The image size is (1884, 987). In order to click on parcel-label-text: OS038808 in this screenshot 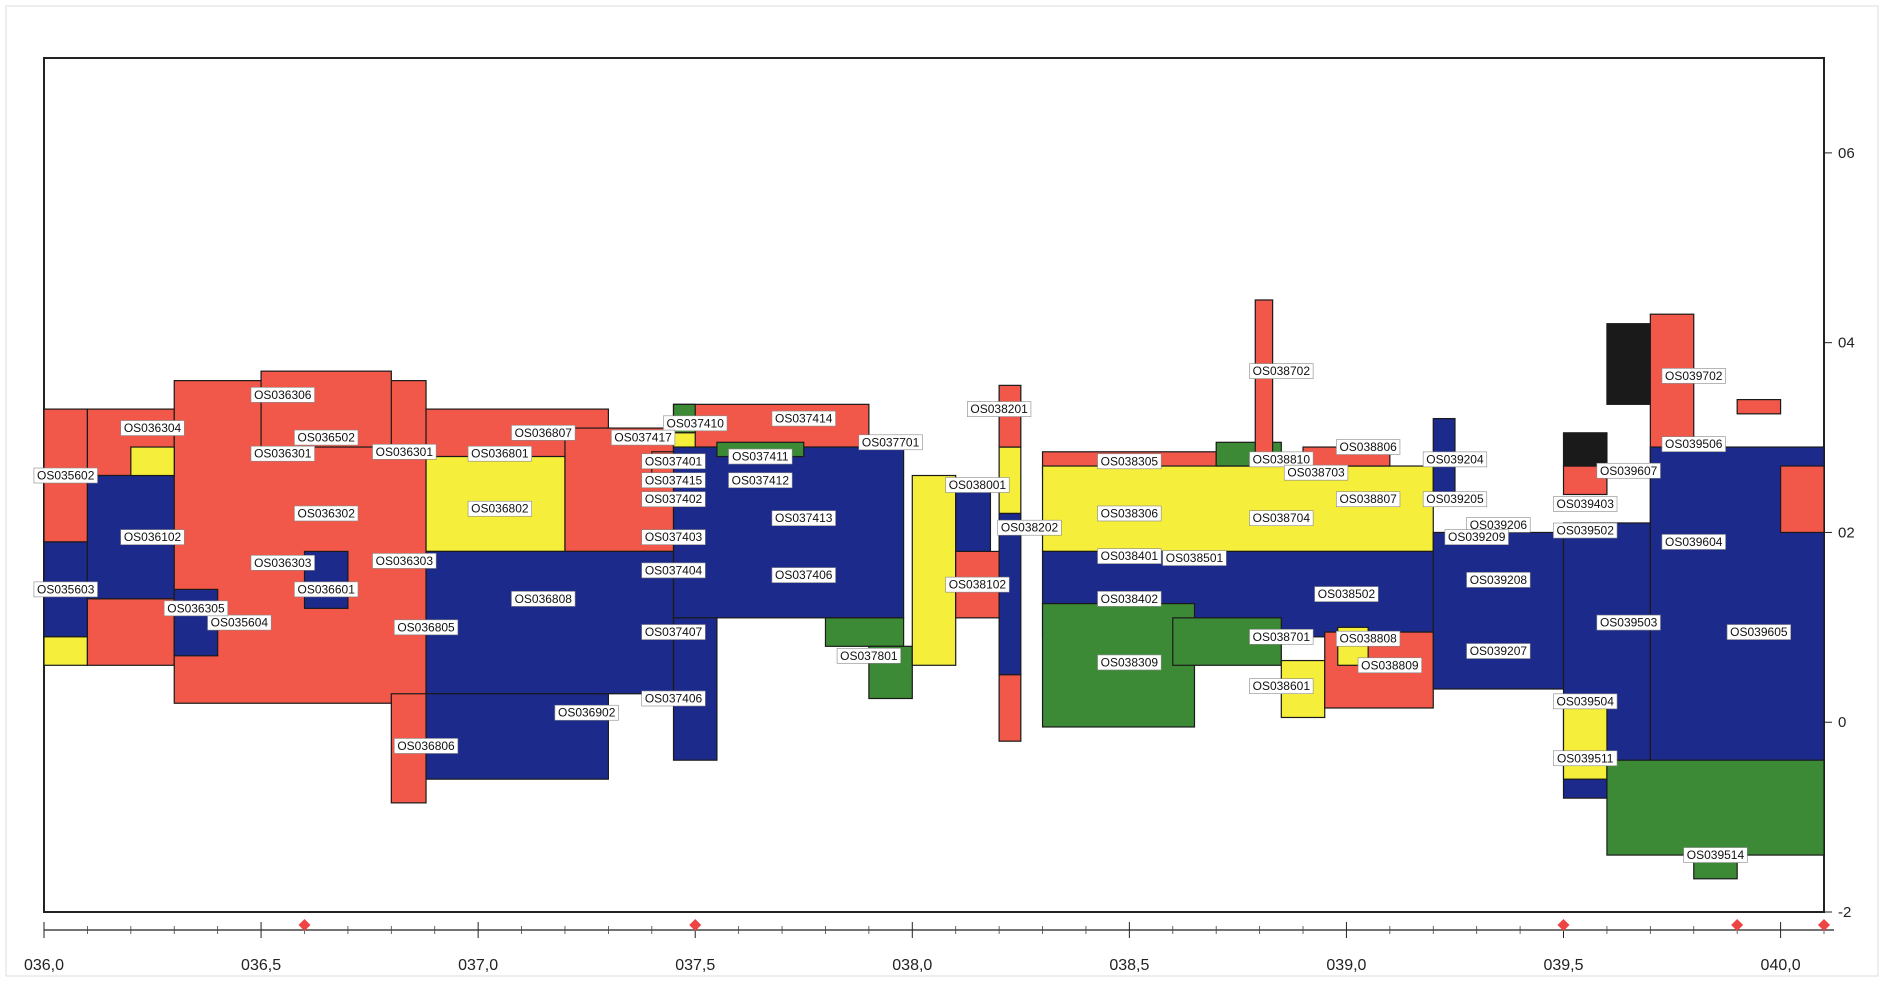, I will do `click(1368, 639)`.